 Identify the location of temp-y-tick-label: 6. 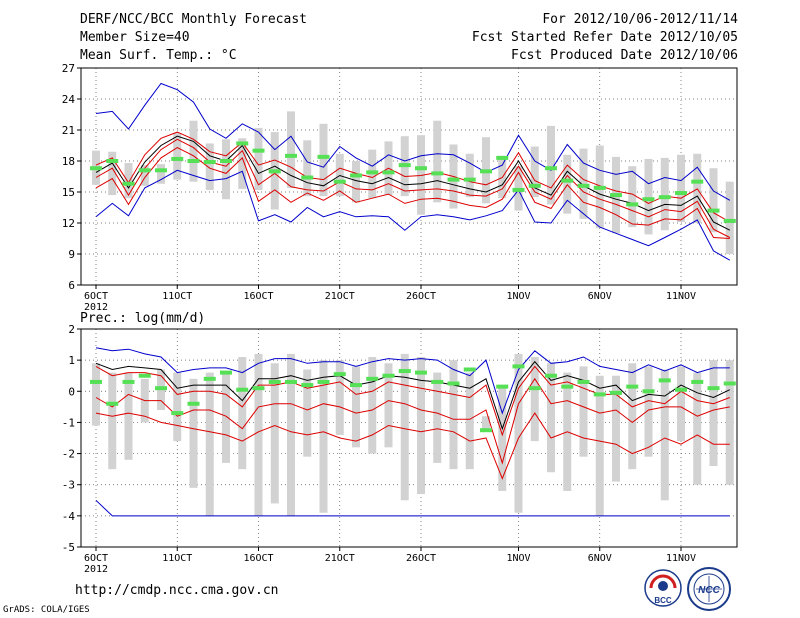
(71, 285).